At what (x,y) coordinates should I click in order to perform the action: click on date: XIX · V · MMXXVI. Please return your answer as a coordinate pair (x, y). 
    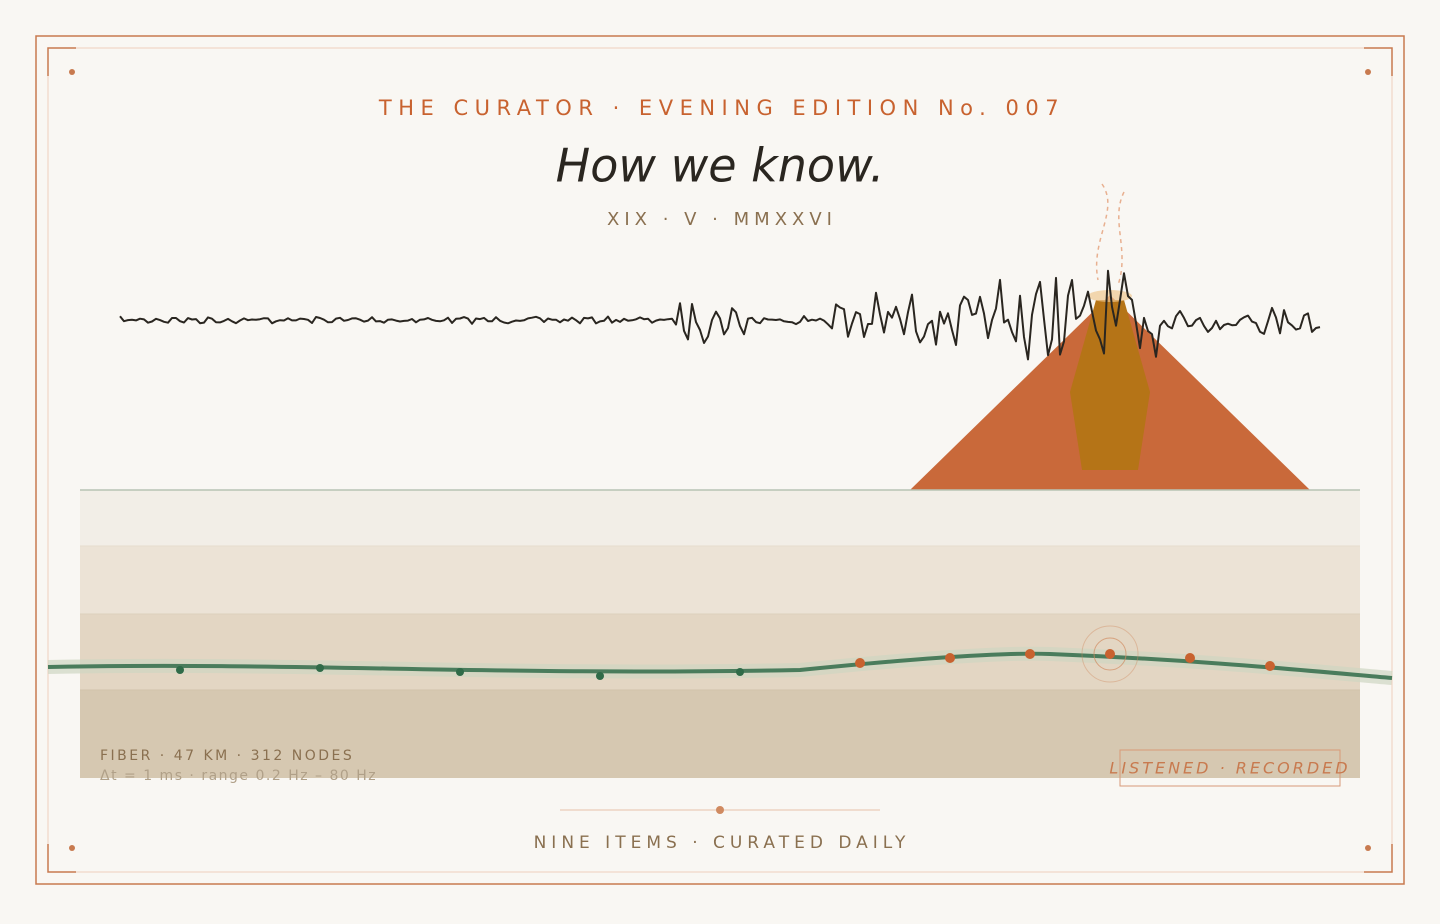
    Looking at the image, I should click on (722, 219).